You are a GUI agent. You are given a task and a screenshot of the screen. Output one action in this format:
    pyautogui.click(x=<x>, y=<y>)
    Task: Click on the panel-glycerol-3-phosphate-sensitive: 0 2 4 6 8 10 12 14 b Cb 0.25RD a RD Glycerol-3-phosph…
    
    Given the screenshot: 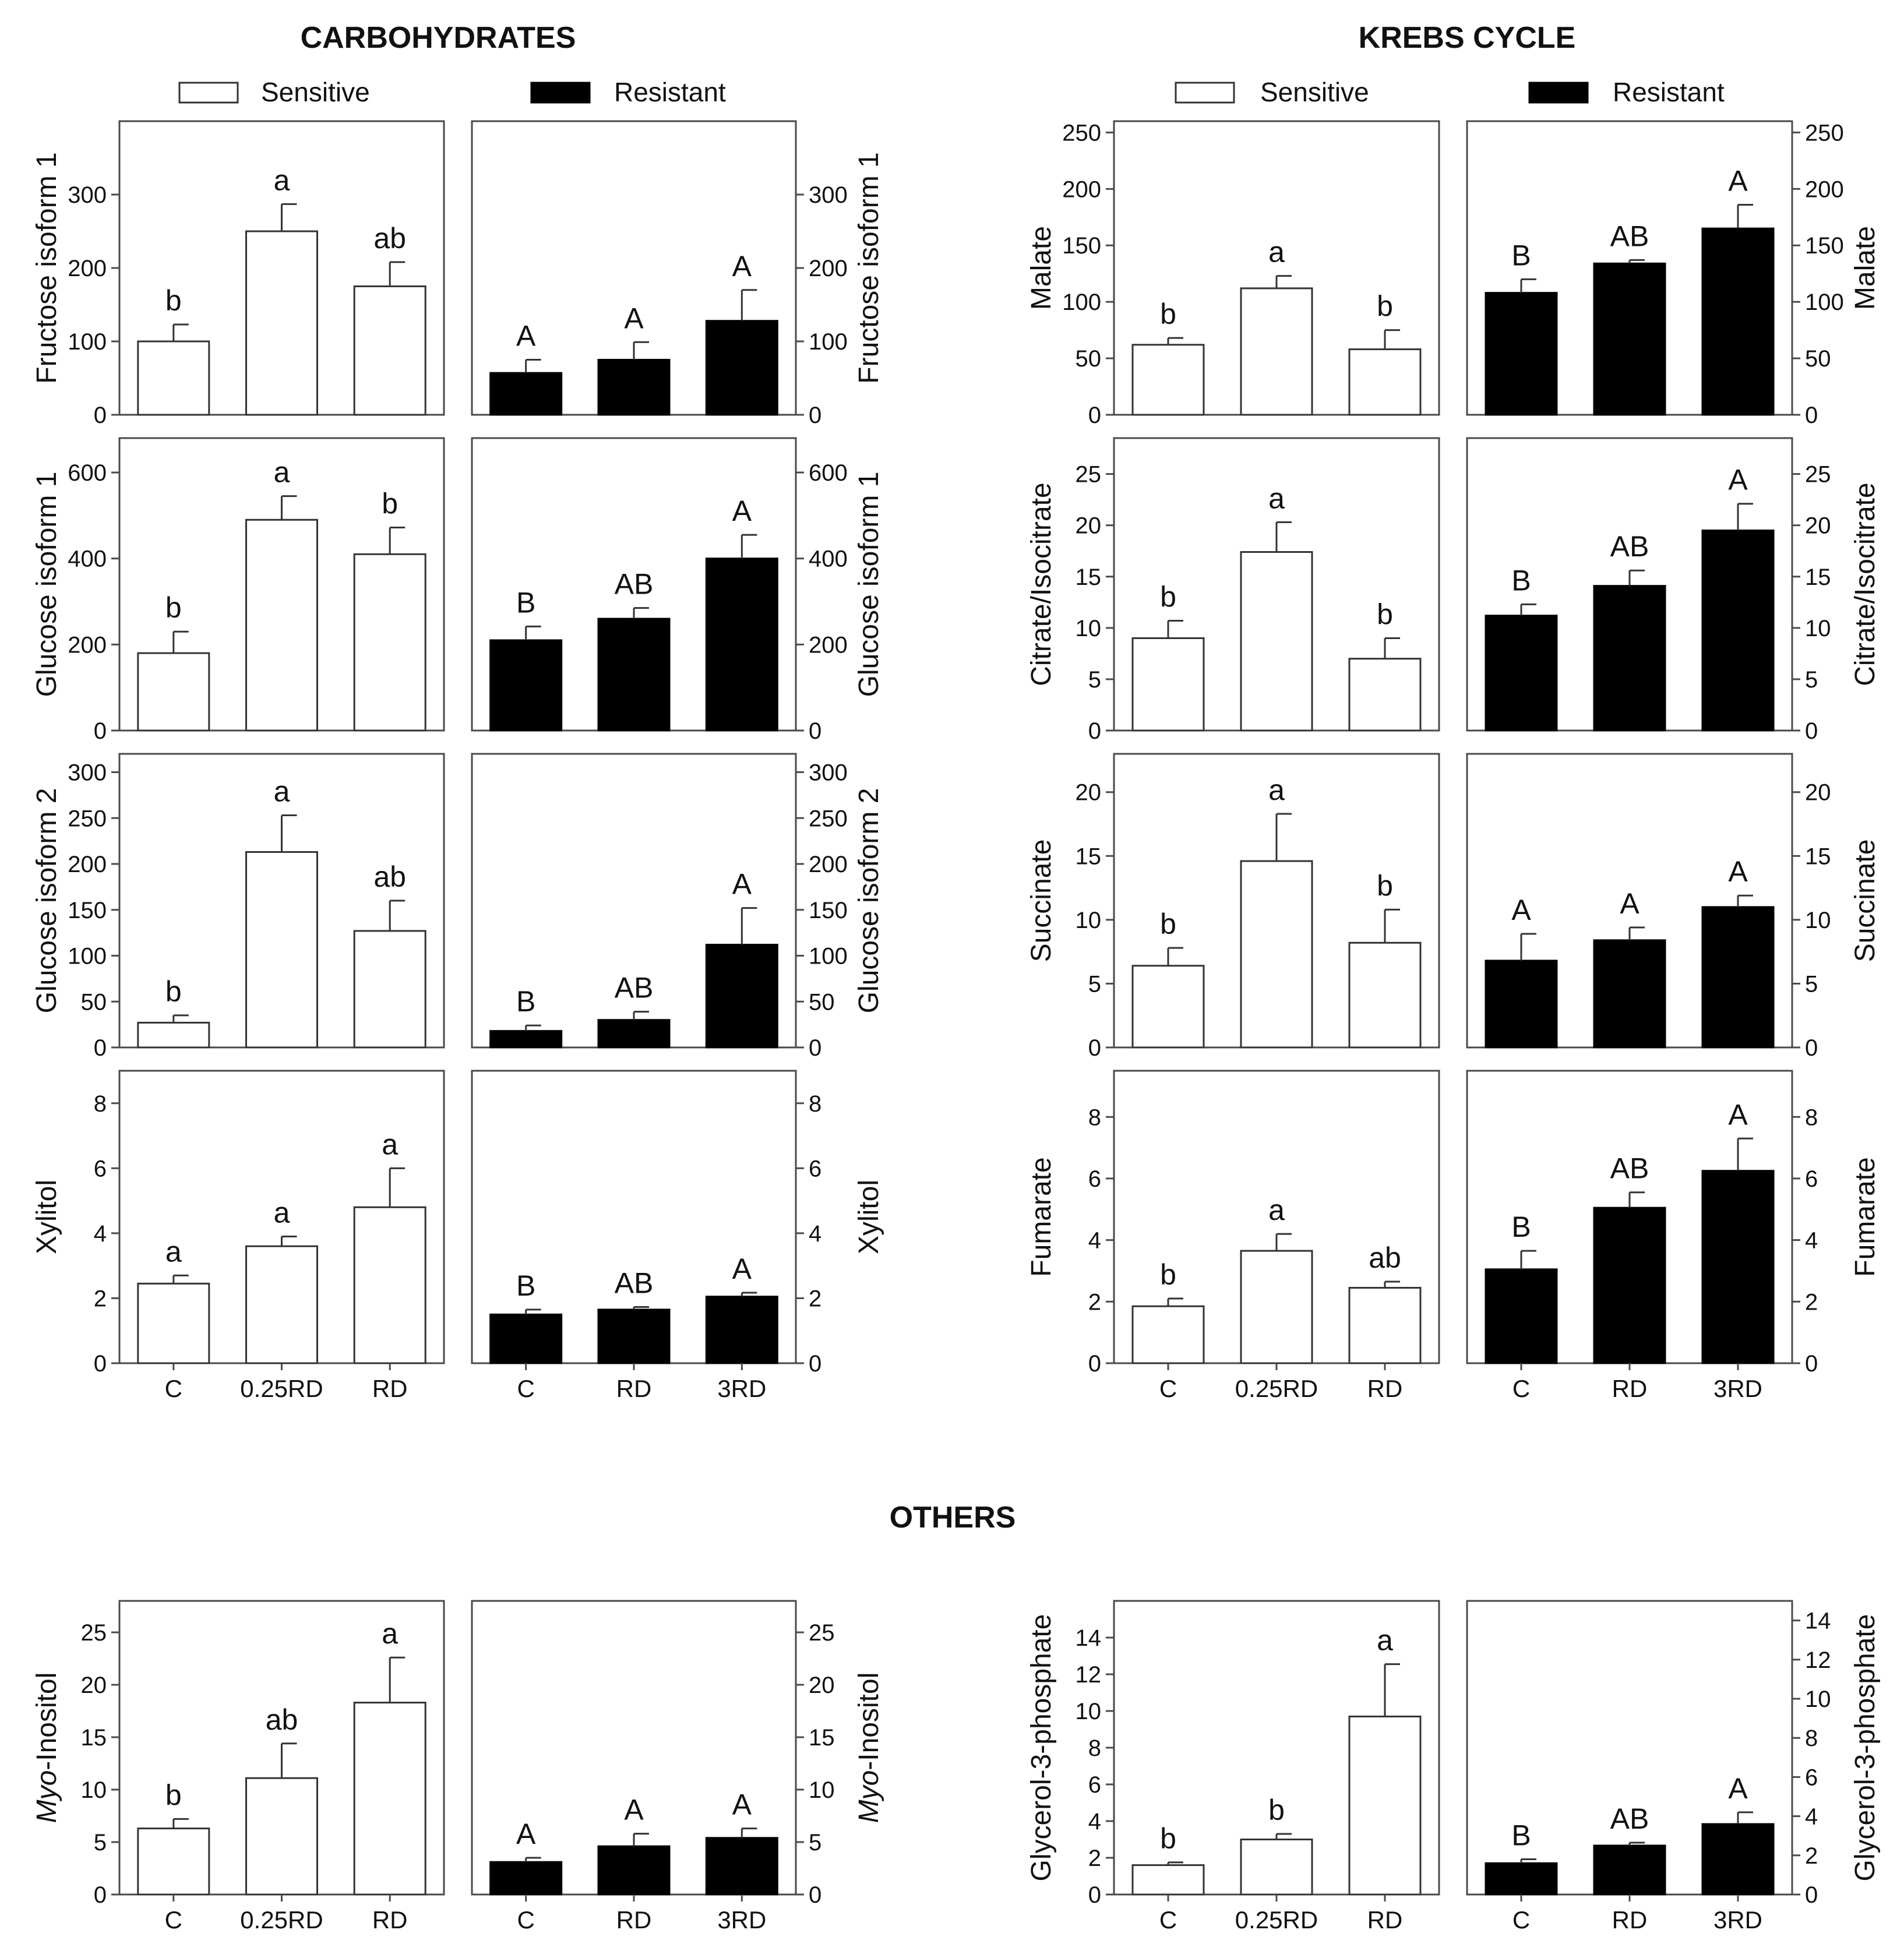 What is the action you would take?
    pyautogui.click(x=1233, y=1767)
    